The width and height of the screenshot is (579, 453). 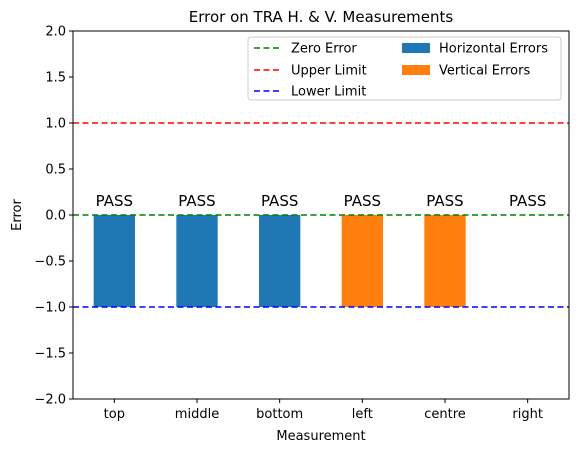 What do you see at coordinates (50, 354) in the screenshot?
I see `y-tick-label: −1.5` at bounding box center [50, 354].